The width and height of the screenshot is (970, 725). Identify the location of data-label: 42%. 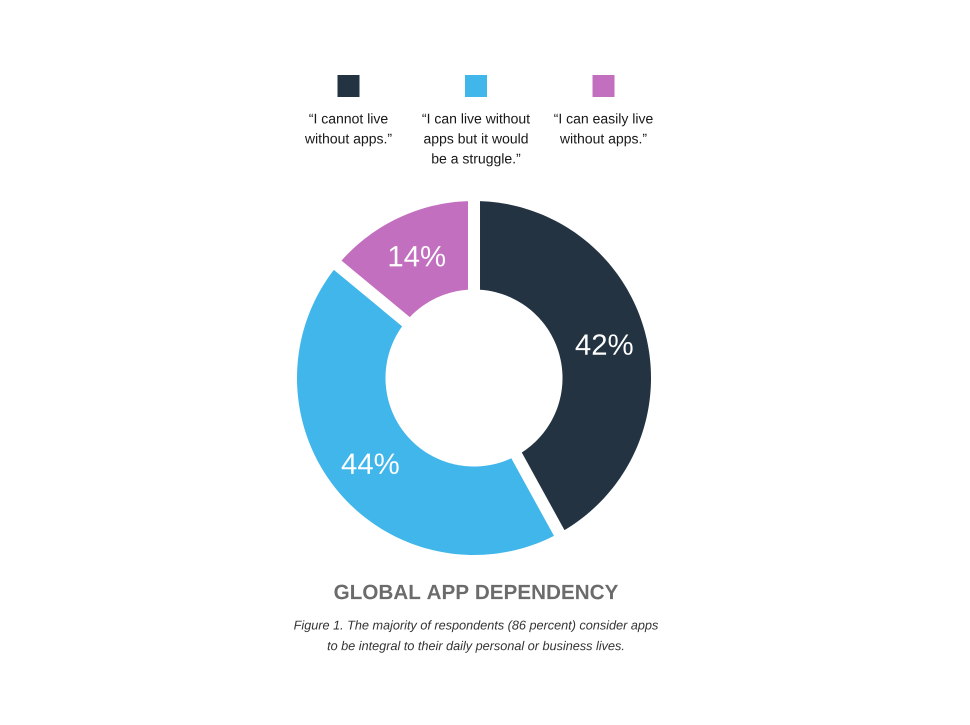
(604, 344).